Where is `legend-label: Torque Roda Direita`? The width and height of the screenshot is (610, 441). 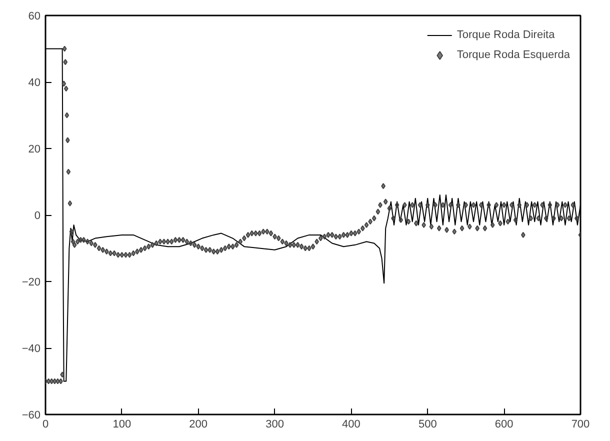
legend-label: Torque Roda Direita is located at coordinates (505, 35).